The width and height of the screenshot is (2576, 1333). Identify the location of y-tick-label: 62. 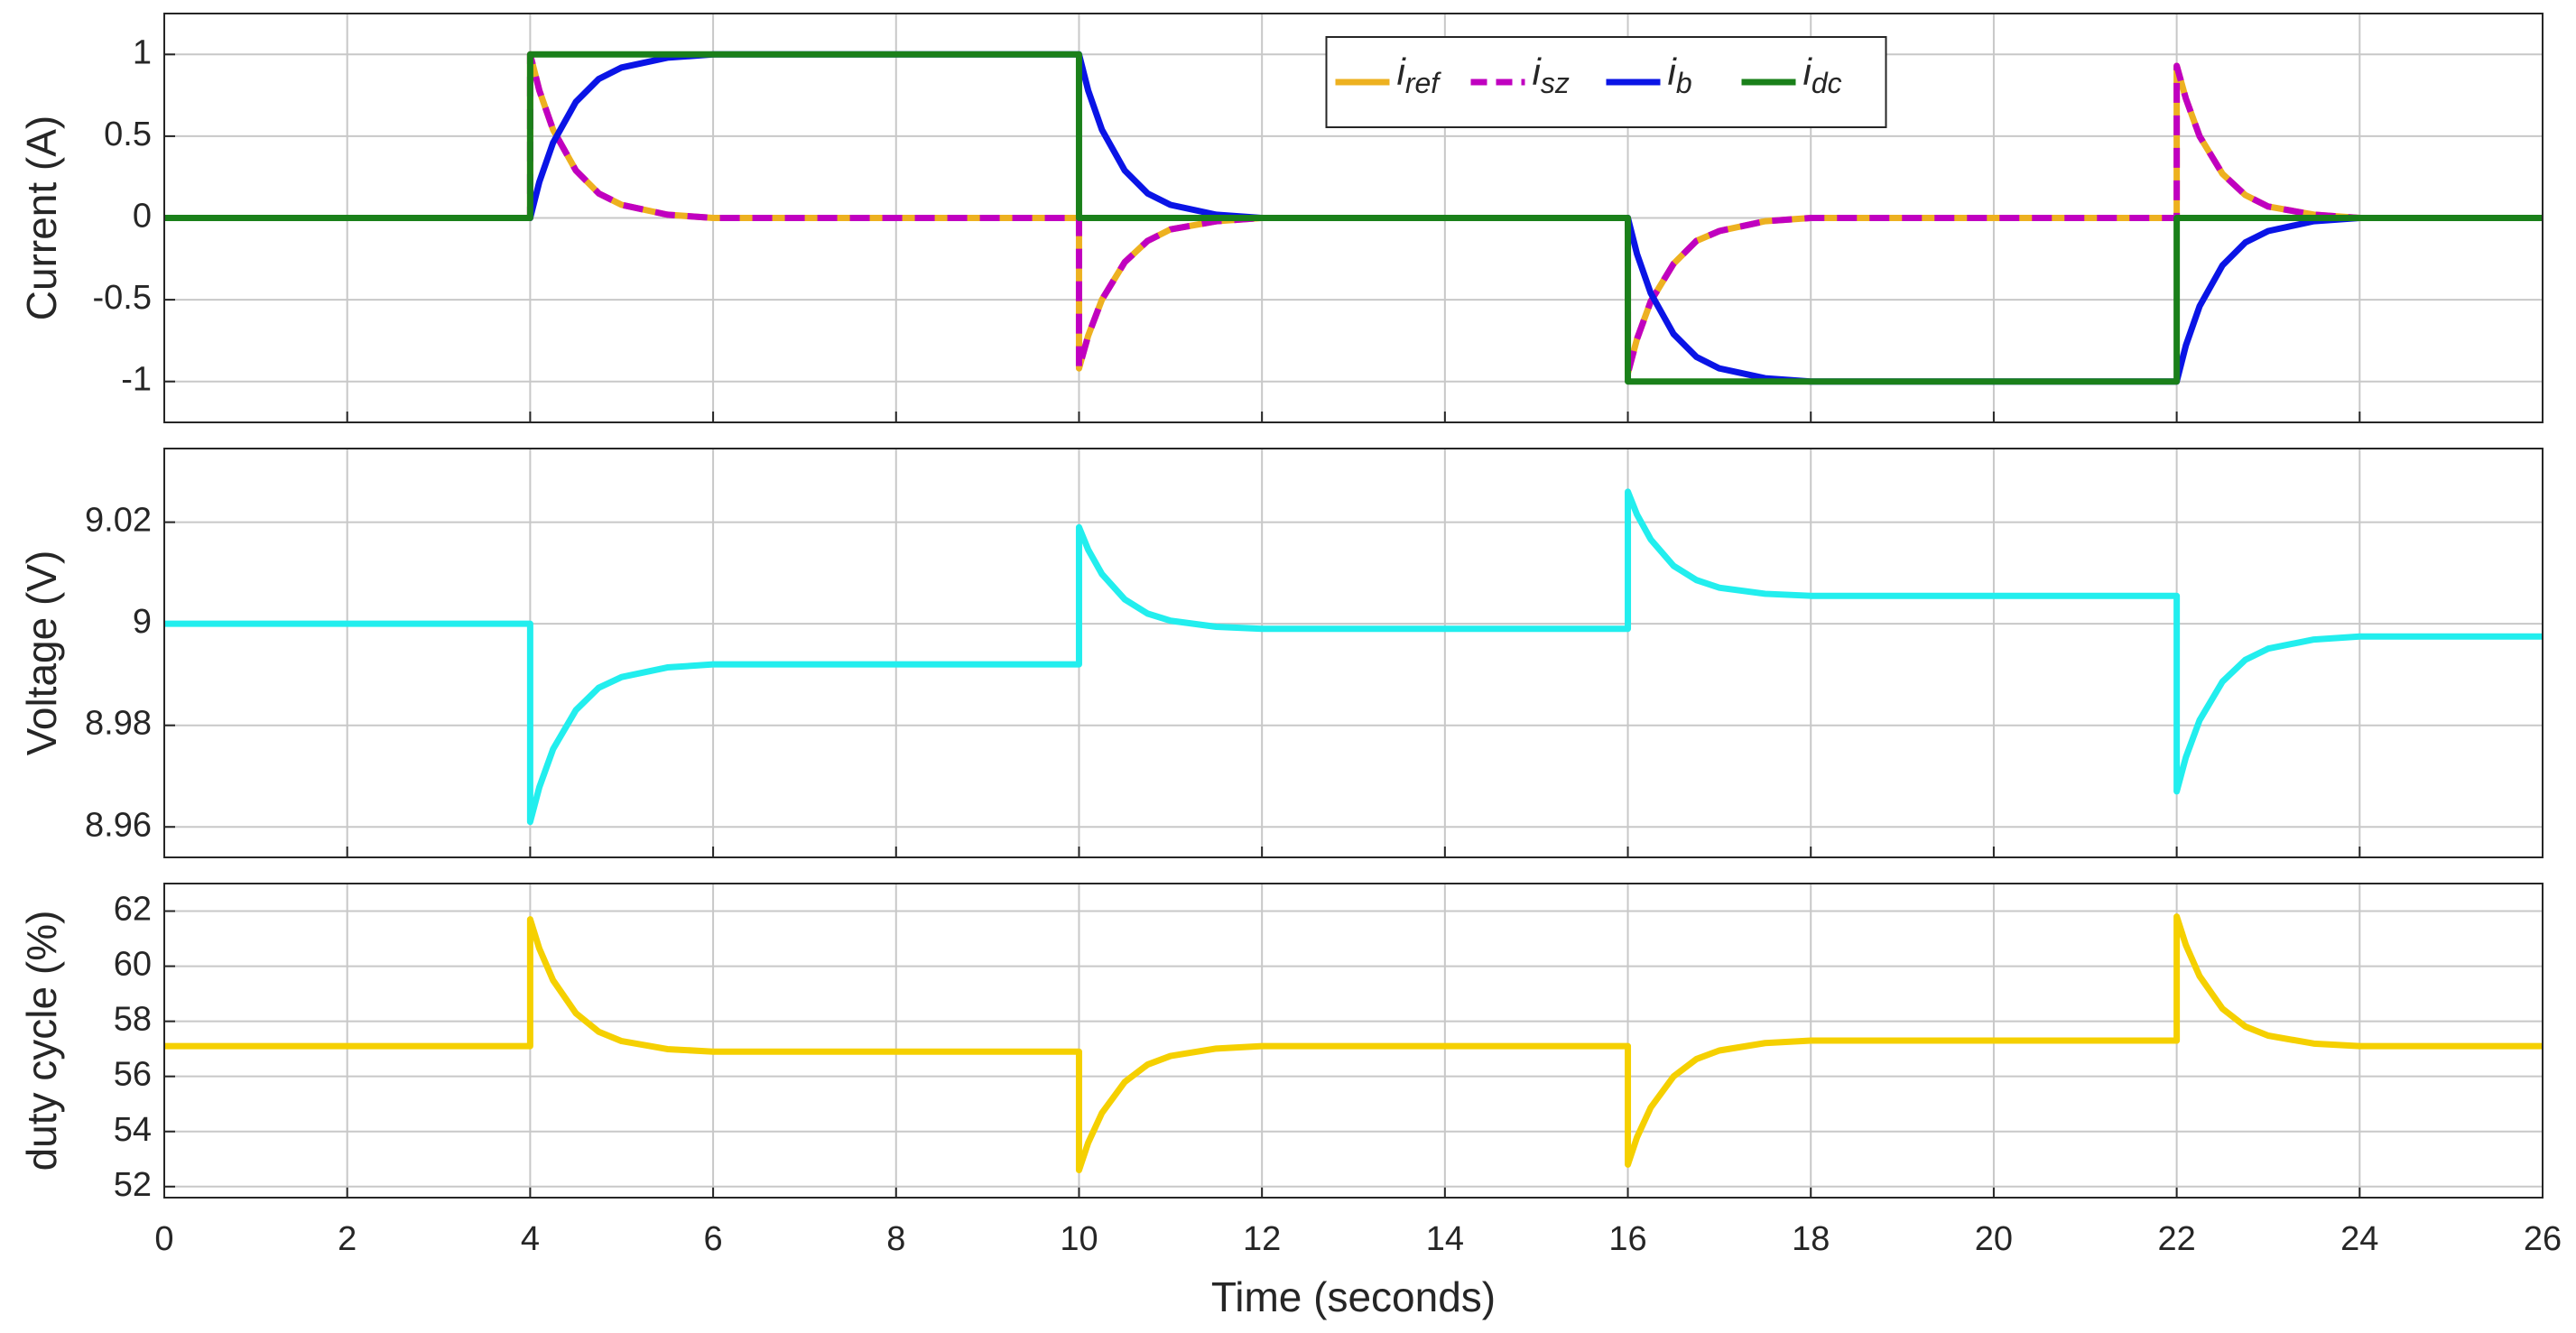
(133, 910).